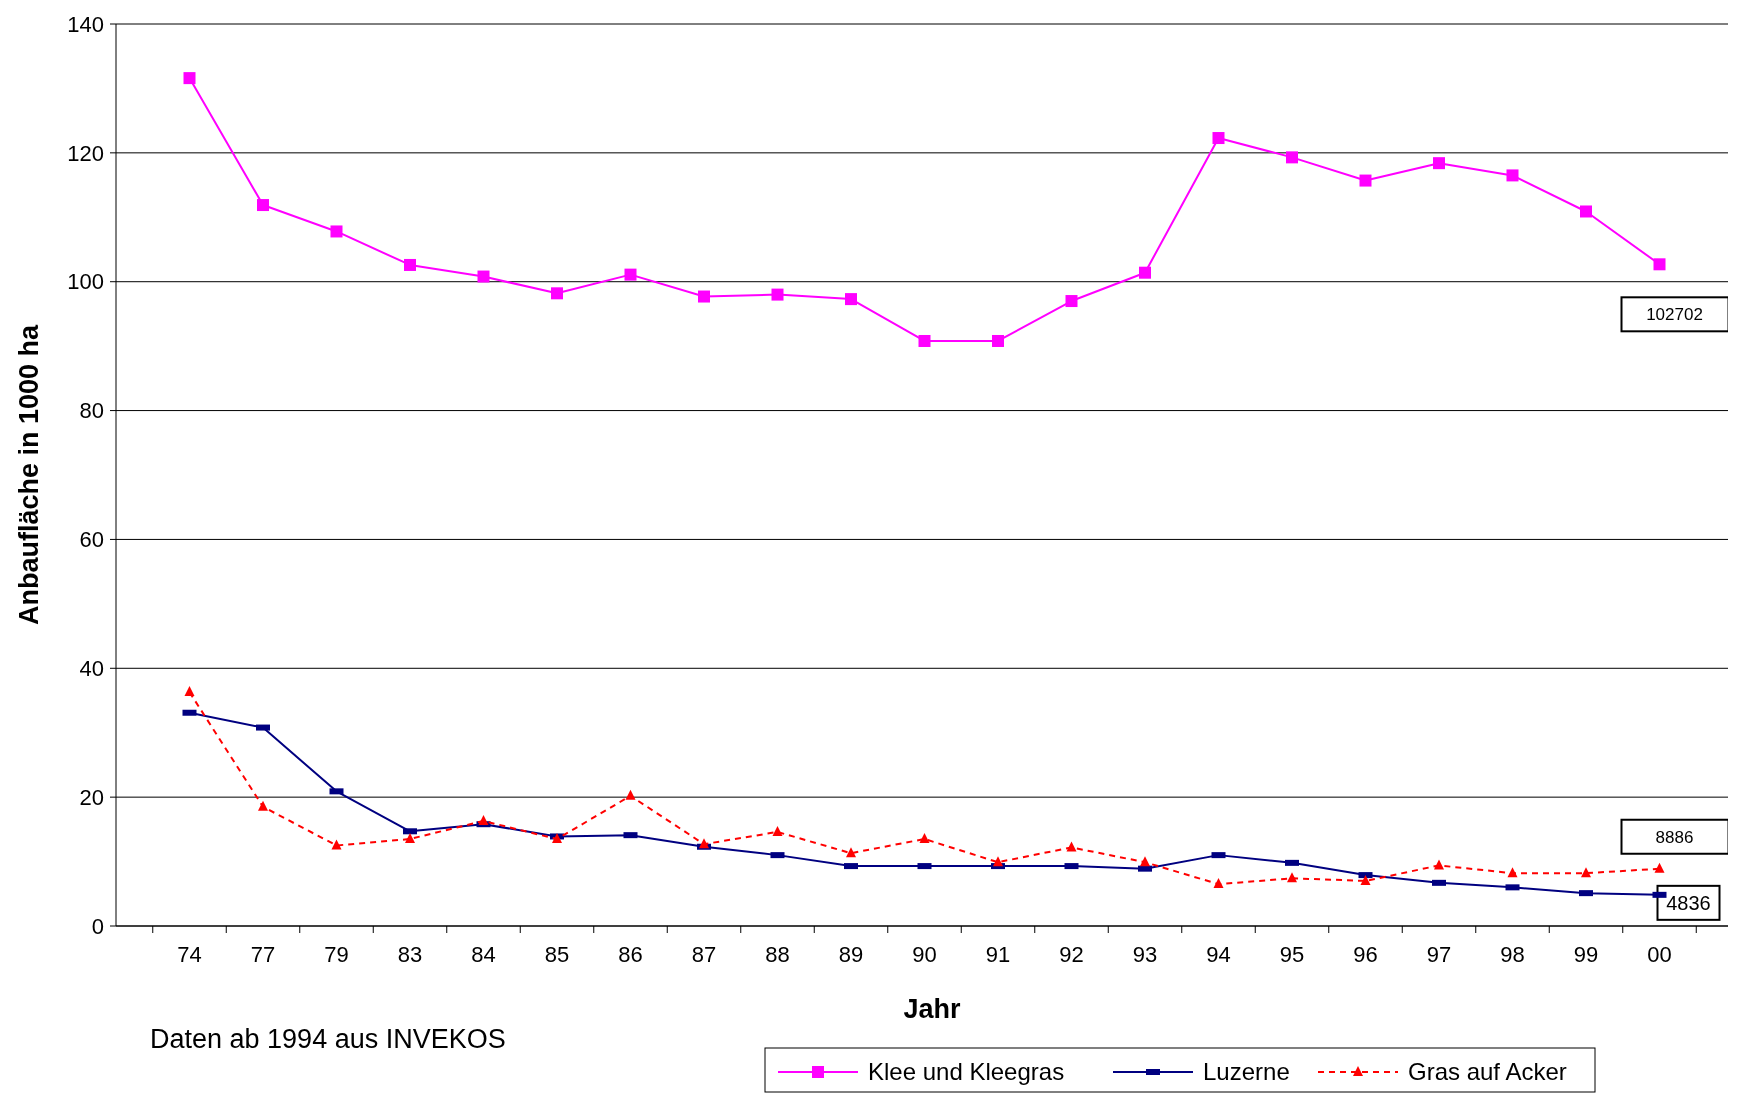 Image resolution: width=1737 pixels, height=1097 pixels. Describe the element at coordinates (557, 954) in the screenshot. I see `x-tick-label: 85` at that location.